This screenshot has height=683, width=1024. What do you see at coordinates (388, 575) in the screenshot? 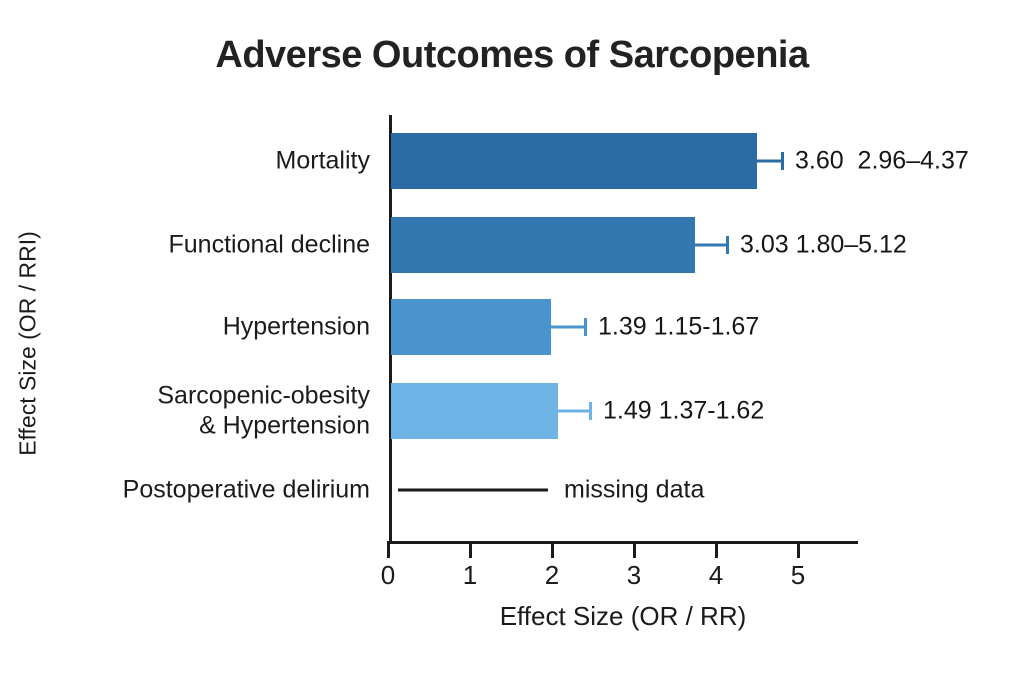
I see `x-tick-label: 0` at bounding box center [388, 575].